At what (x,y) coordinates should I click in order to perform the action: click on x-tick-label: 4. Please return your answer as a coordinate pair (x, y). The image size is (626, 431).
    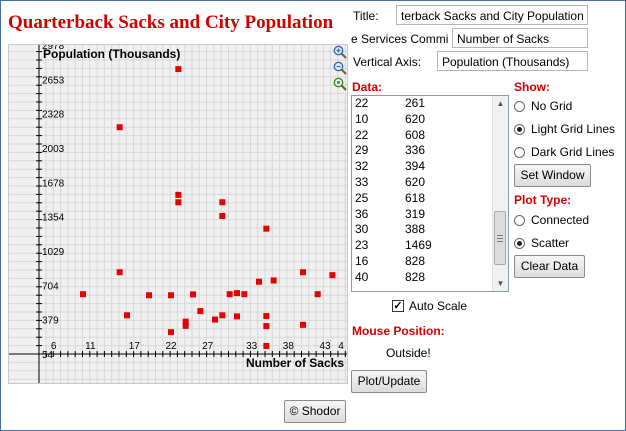
    Looking at the image, I should click on (341, 346).